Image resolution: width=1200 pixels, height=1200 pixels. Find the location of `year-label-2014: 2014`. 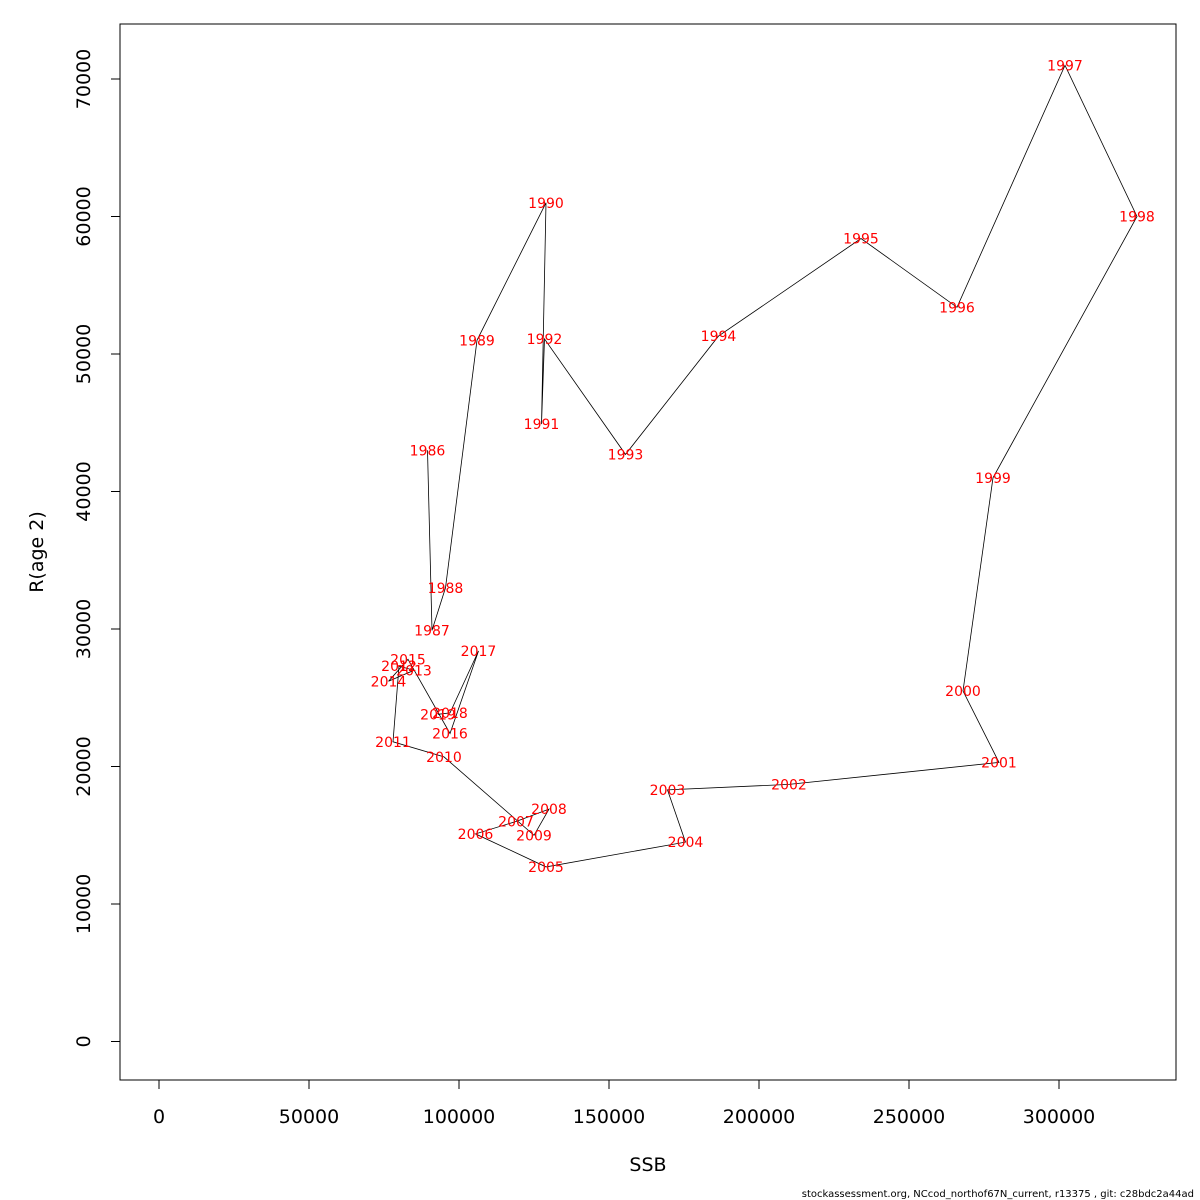

year-label-2014: 2014 is located at coordinates (389, 682).